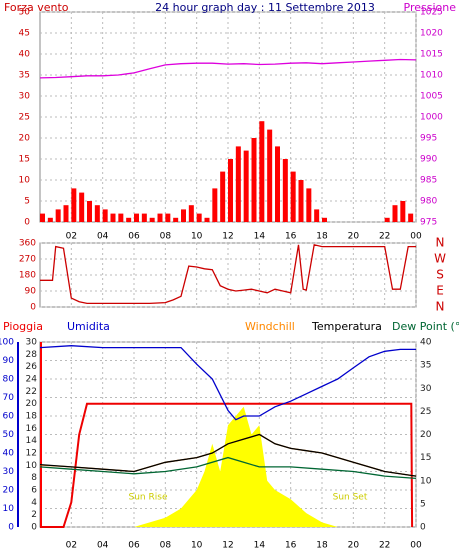 This screenshot has height=555, width=459. I want to click on y2-tick-label: W, so click(440, 259).